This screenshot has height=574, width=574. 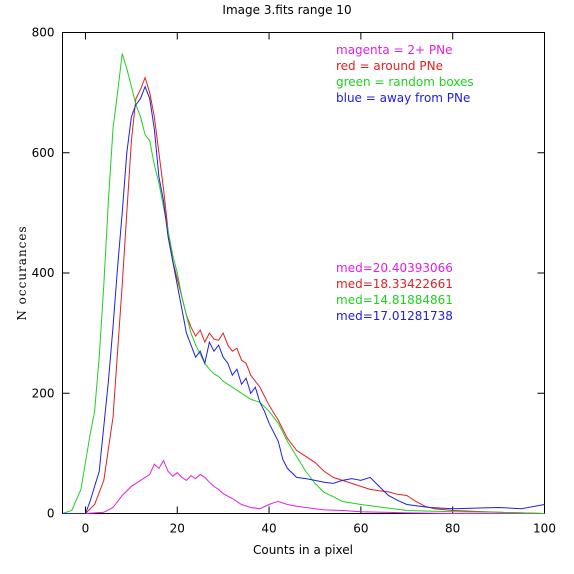 What do you see at coordinates (43, 273) in the screenshot?
I see `y-tick-label: 400` at bounding box center [43, 273].